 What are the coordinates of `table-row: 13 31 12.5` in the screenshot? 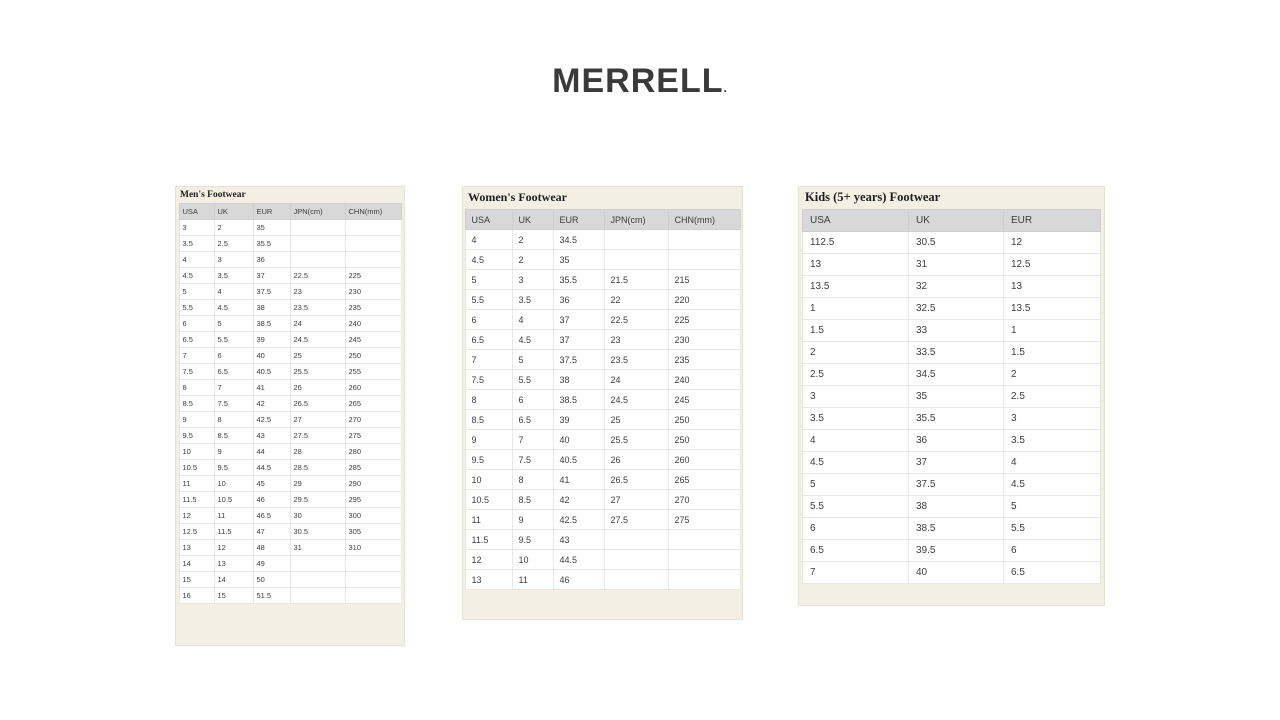 It's located at (951, 264).